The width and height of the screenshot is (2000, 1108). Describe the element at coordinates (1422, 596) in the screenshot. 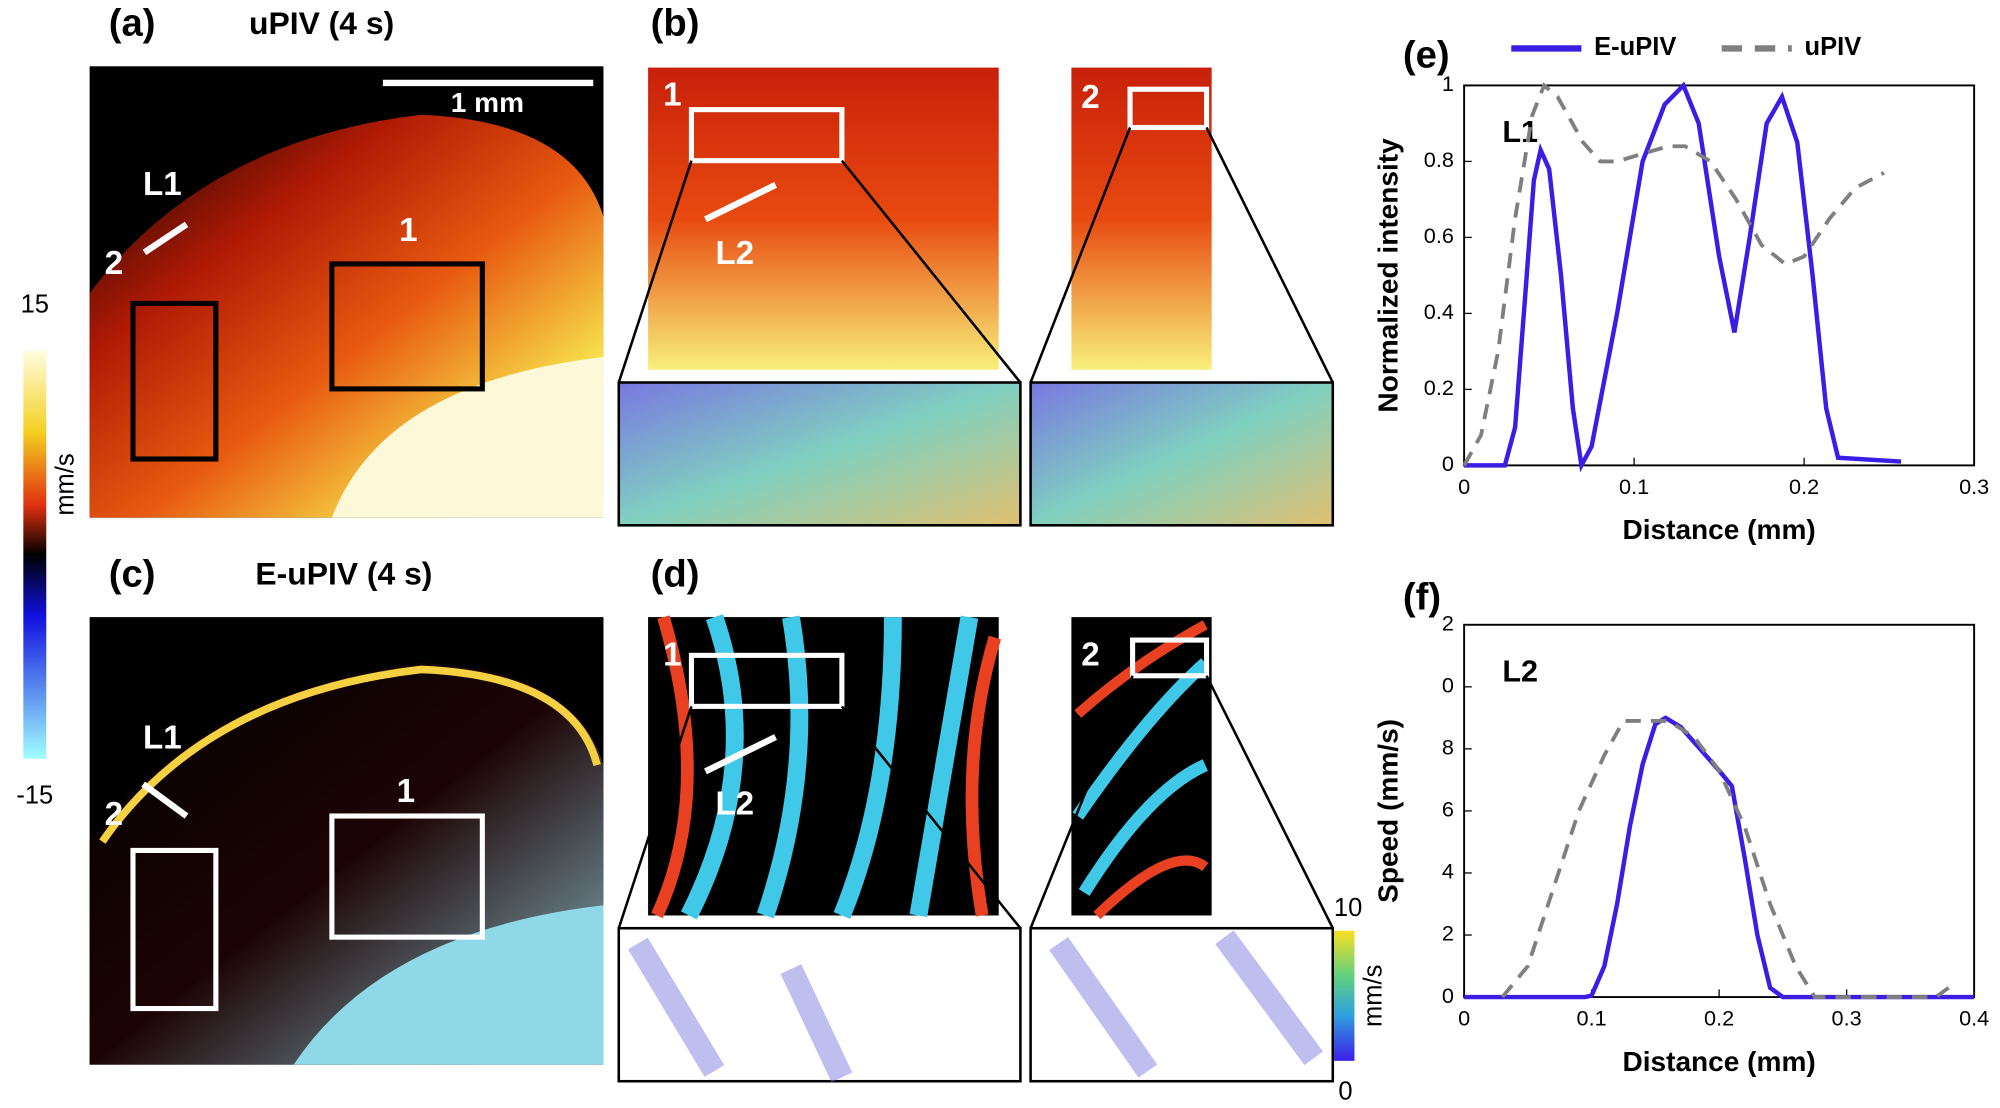

I see `panel-label: (f)` at that location.